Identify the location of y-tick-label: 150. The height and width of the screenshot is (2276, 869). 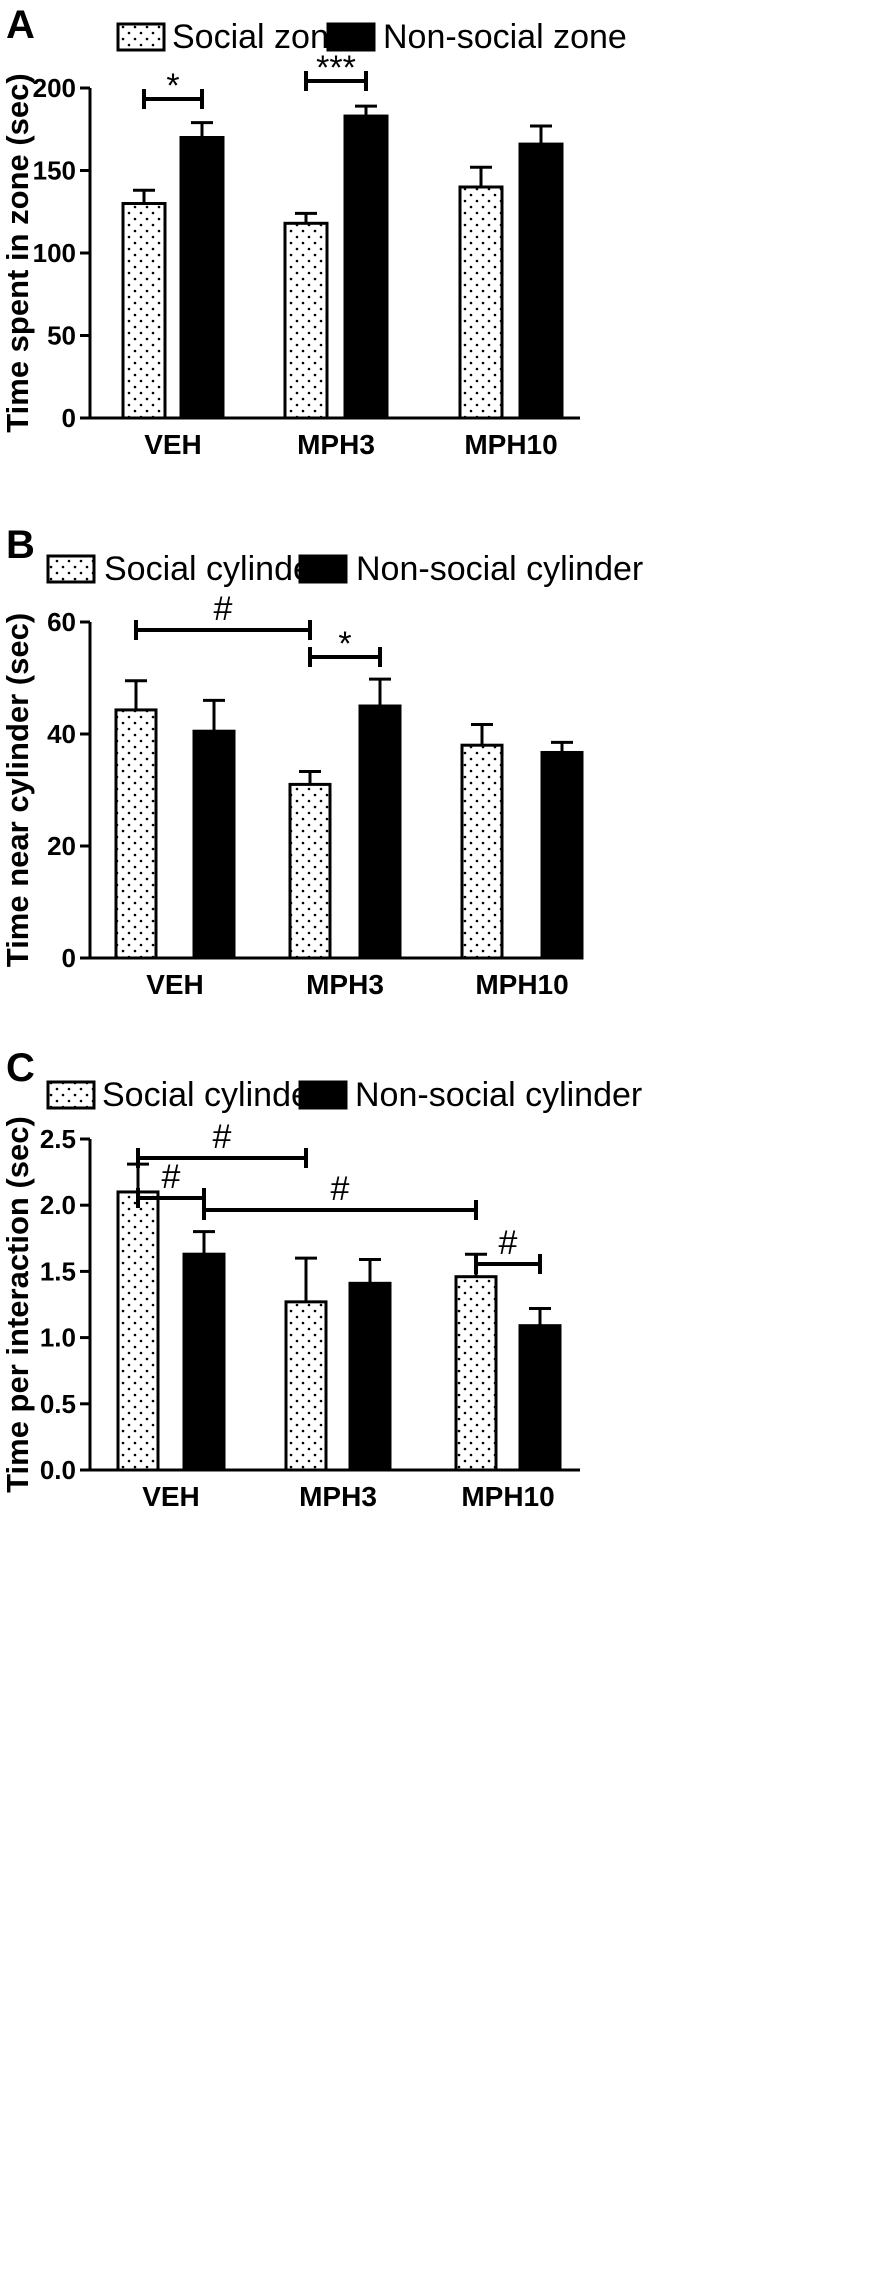
(54, 171).